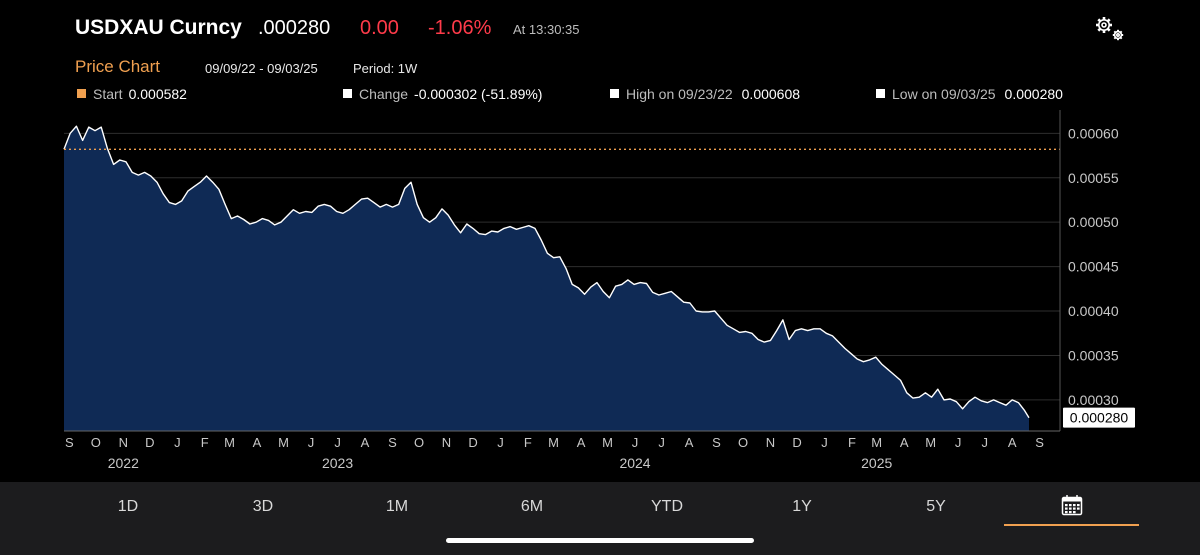  What do you see at coordinates (263, 506) in the screenshot?
I see `tab-3d: 3D` at bounding box center [263, 506].